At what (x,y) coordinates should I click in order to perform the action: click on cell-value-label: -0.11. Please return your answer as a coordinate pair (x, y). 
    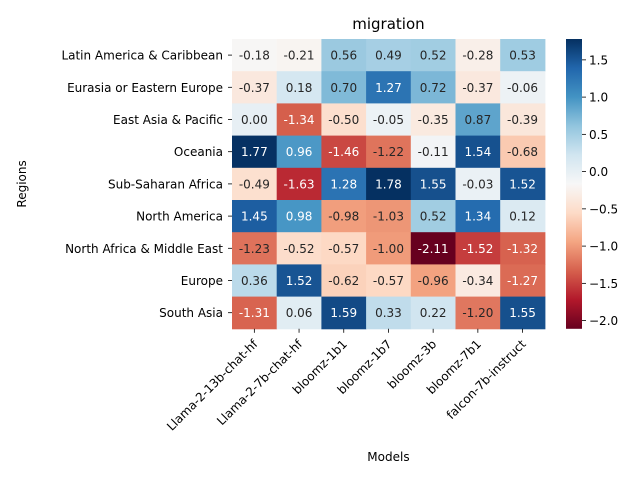
    Looking at the image, I should click on (433, 152).